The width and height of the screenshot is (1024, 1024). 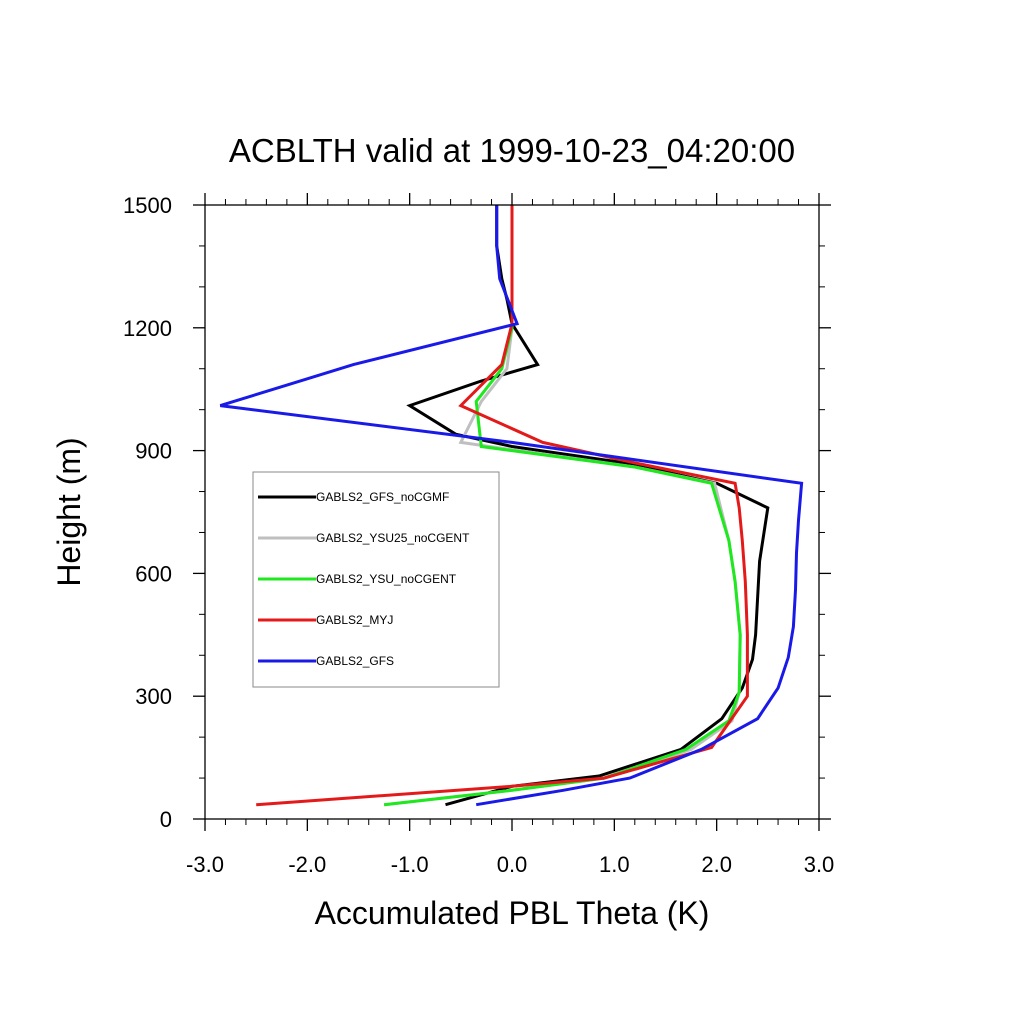 What do you see at coordinates (307, 864) in the screenshot?
I see `x-tick-label: -2.0` at bounding box center [307, 864].